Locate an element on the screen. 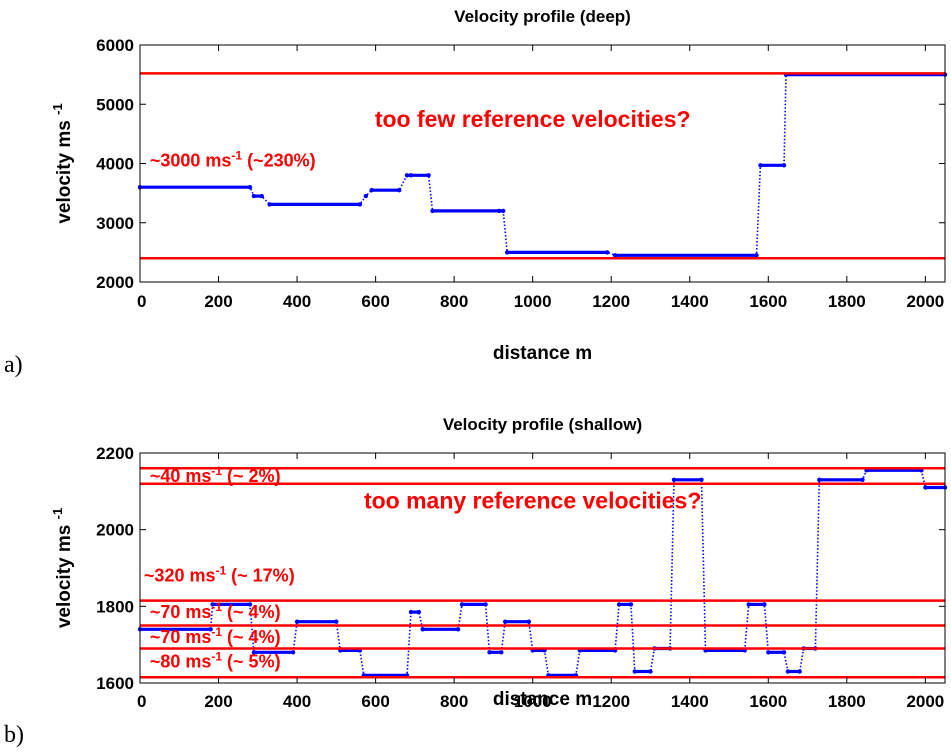 The width and height of the screenshot is (951, 753). y-tick-label: 4000 is located at coordinates (115, 164).